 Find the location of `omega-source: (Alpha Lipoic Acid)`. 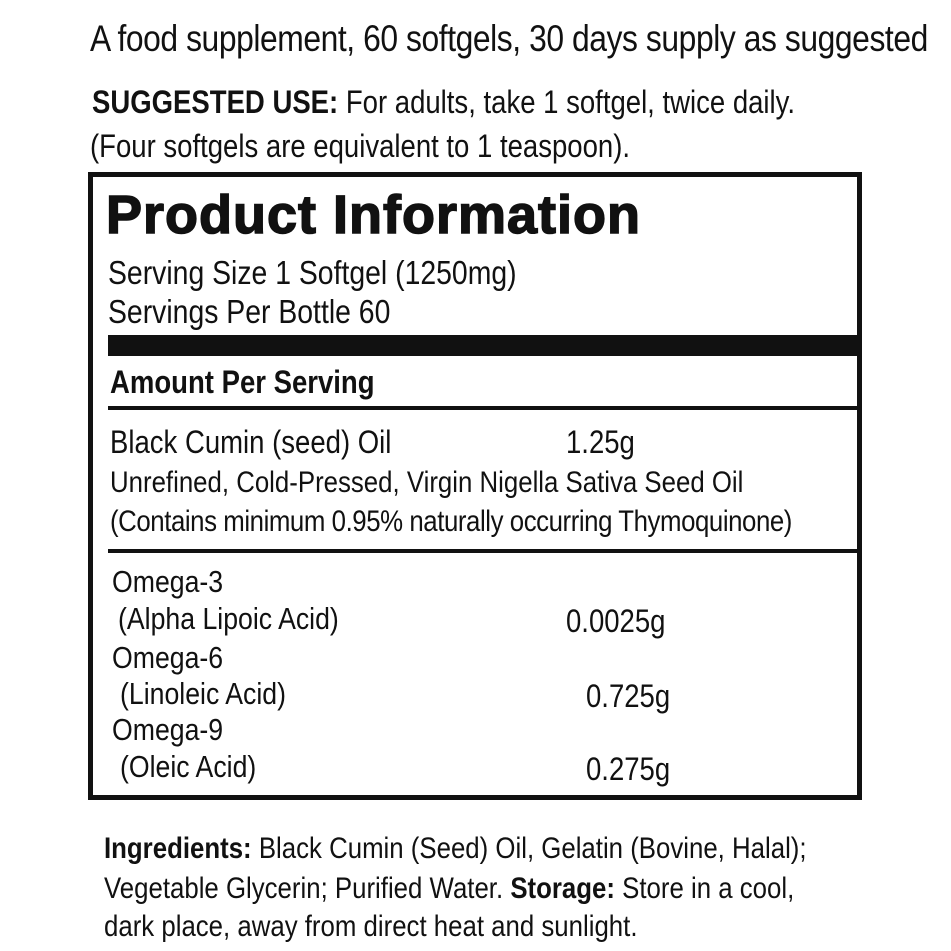

omega-source: (Alpha Lipoic Acid) is located at coordinates (228, 618).